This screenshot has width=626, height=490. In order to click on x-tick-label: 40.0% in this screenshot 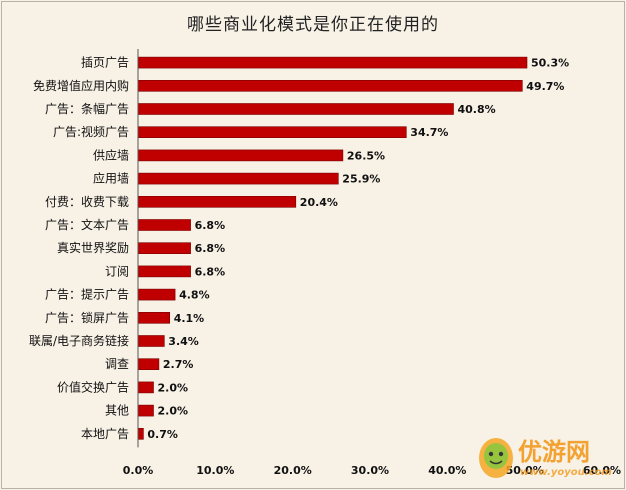, I will do `click(447, 470)`.